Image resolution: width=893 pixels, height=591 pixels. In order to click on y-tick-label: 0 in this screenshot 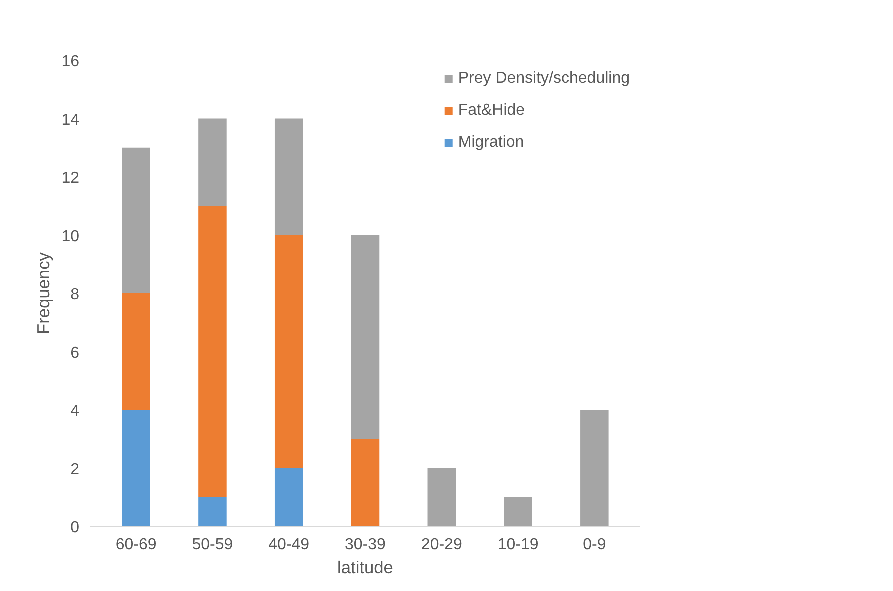, I will do `click(75, 528)`.